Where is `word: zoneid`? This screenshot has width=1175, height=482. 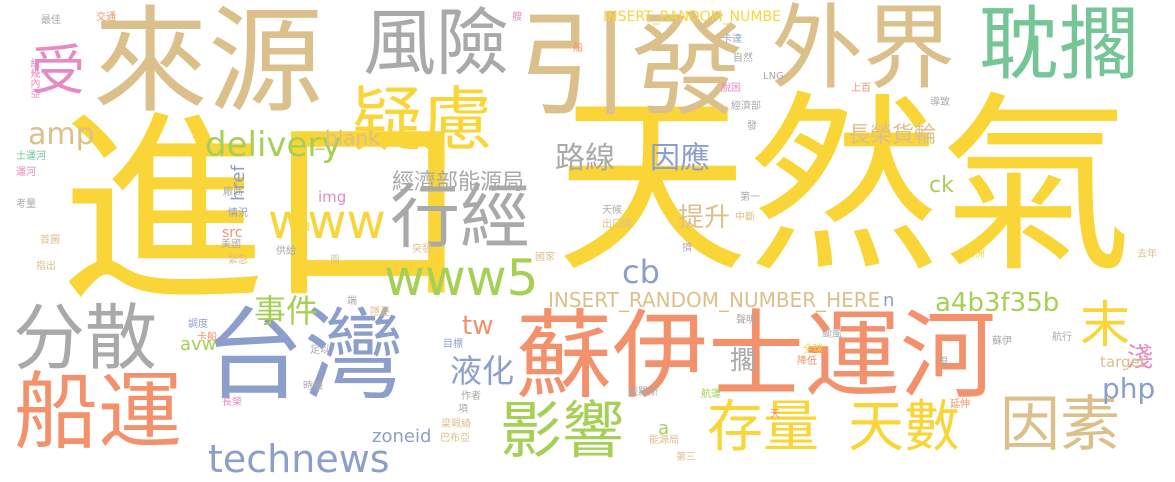
word: zoneid is located at coordinates (402, 436).